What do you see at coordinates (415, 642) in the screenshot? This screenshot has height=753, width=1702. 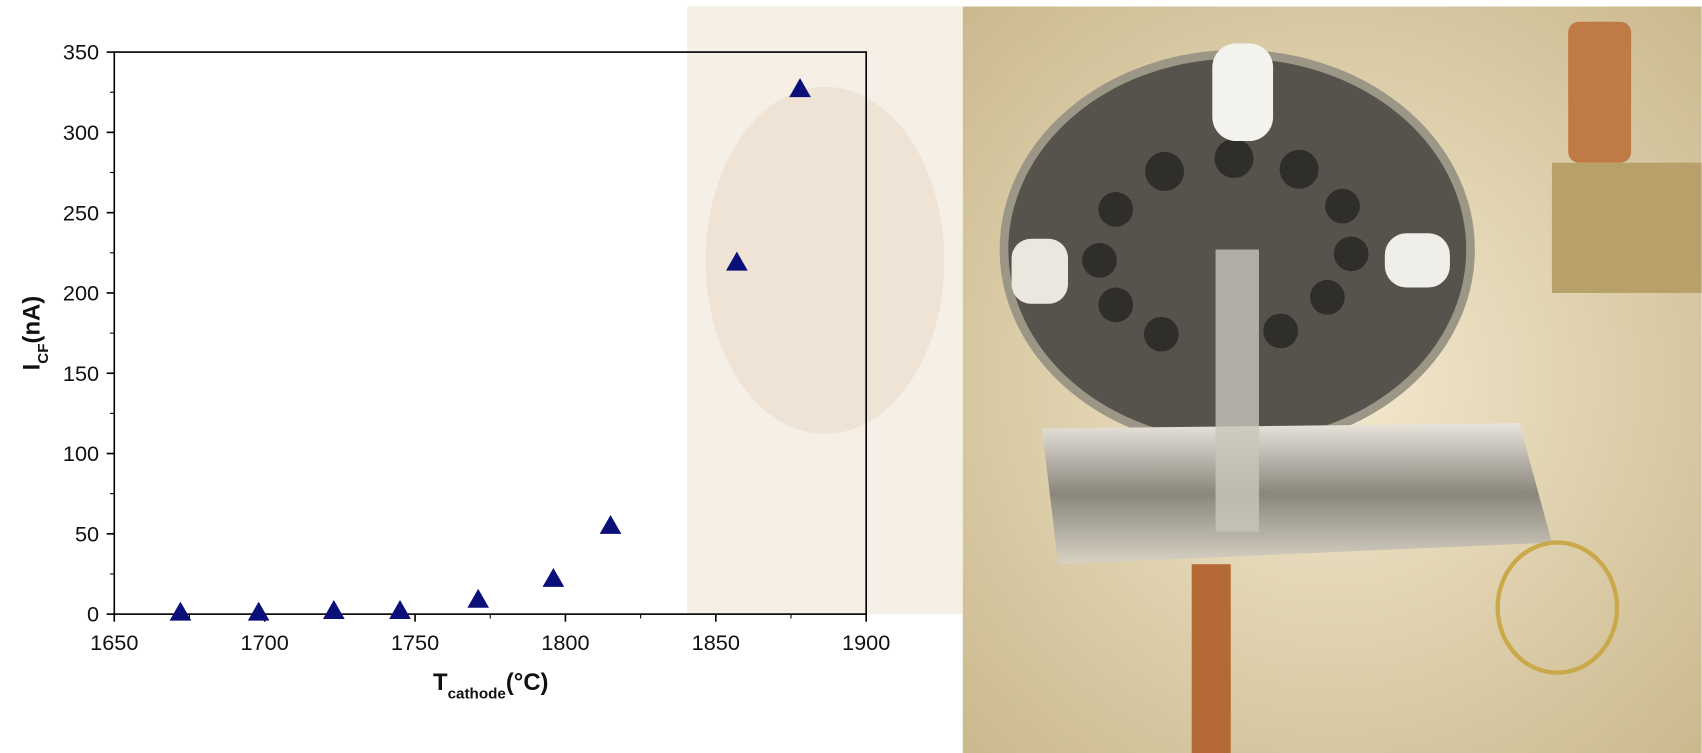 I see `x-tick-label: 1750` at bounding box center [415, 642].